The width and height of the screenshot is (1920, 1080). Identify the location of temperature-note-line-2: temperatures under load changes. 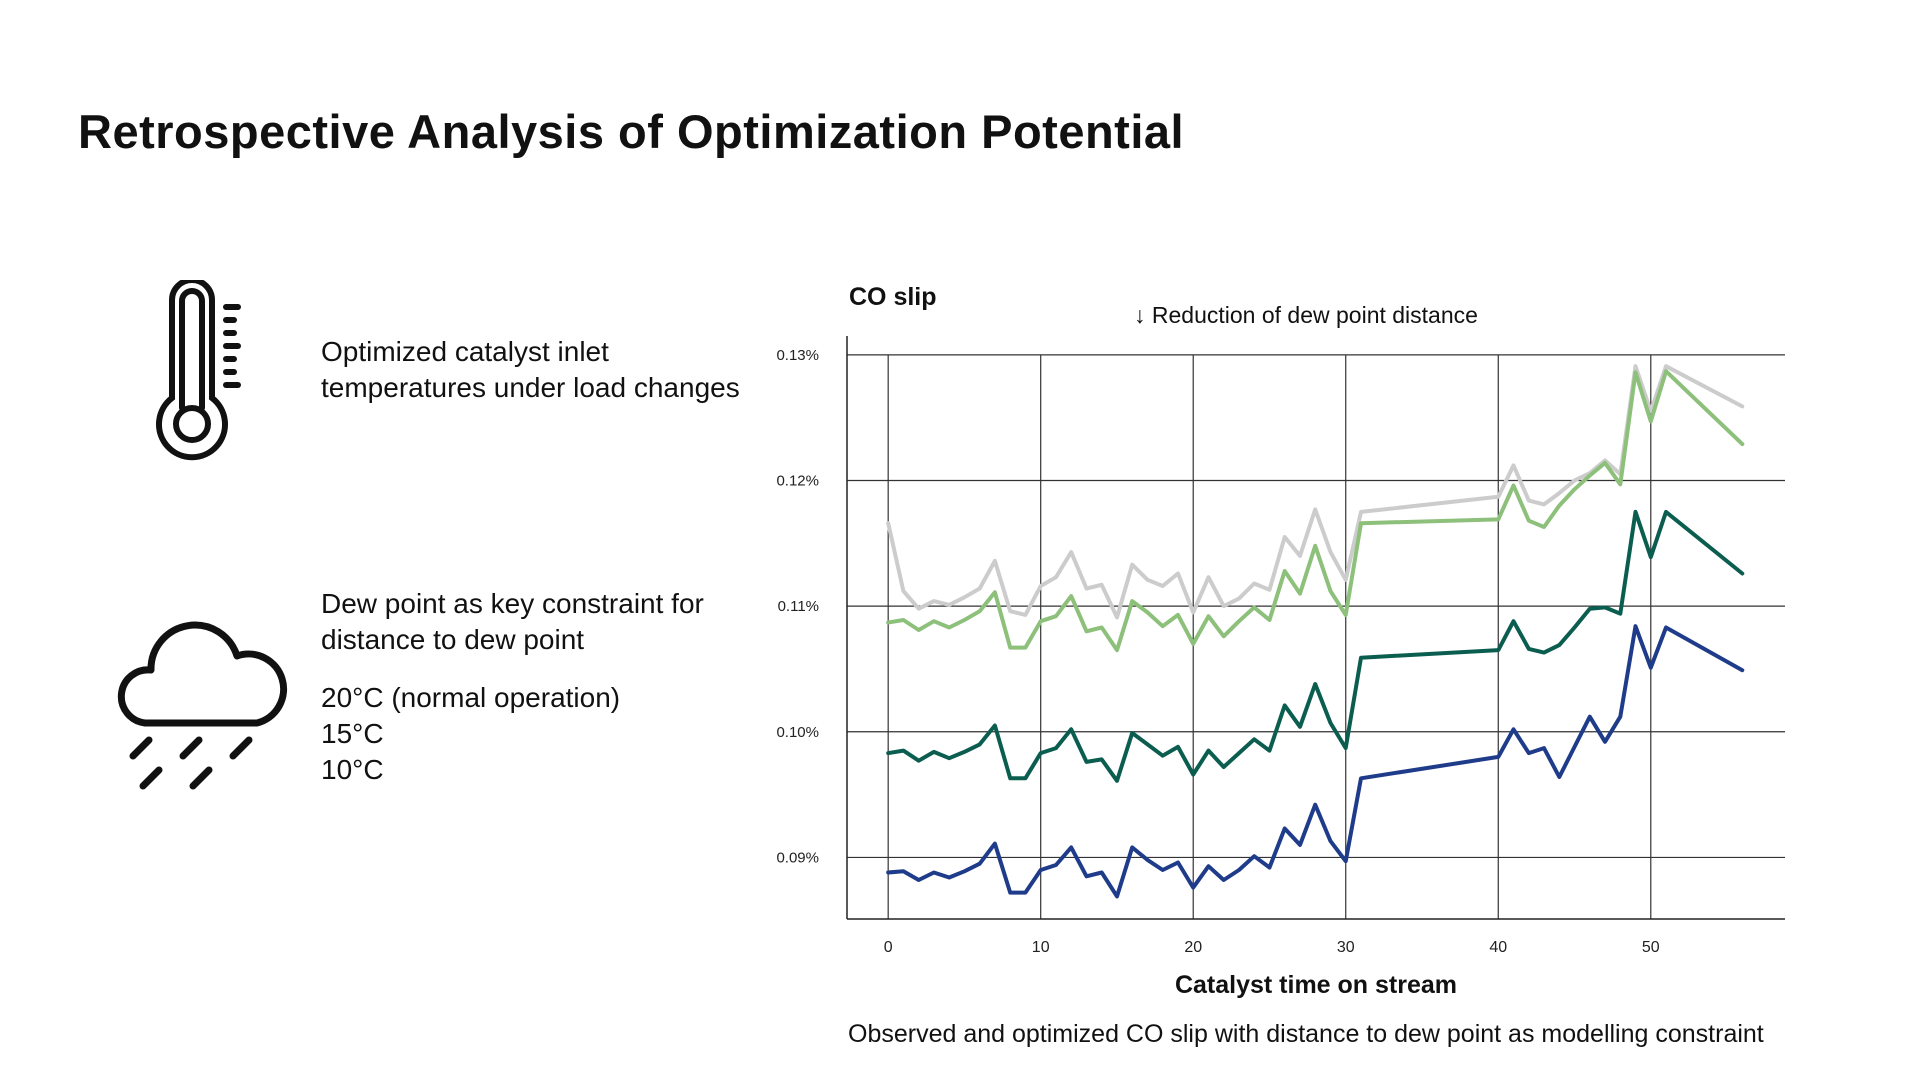
(530, 387).